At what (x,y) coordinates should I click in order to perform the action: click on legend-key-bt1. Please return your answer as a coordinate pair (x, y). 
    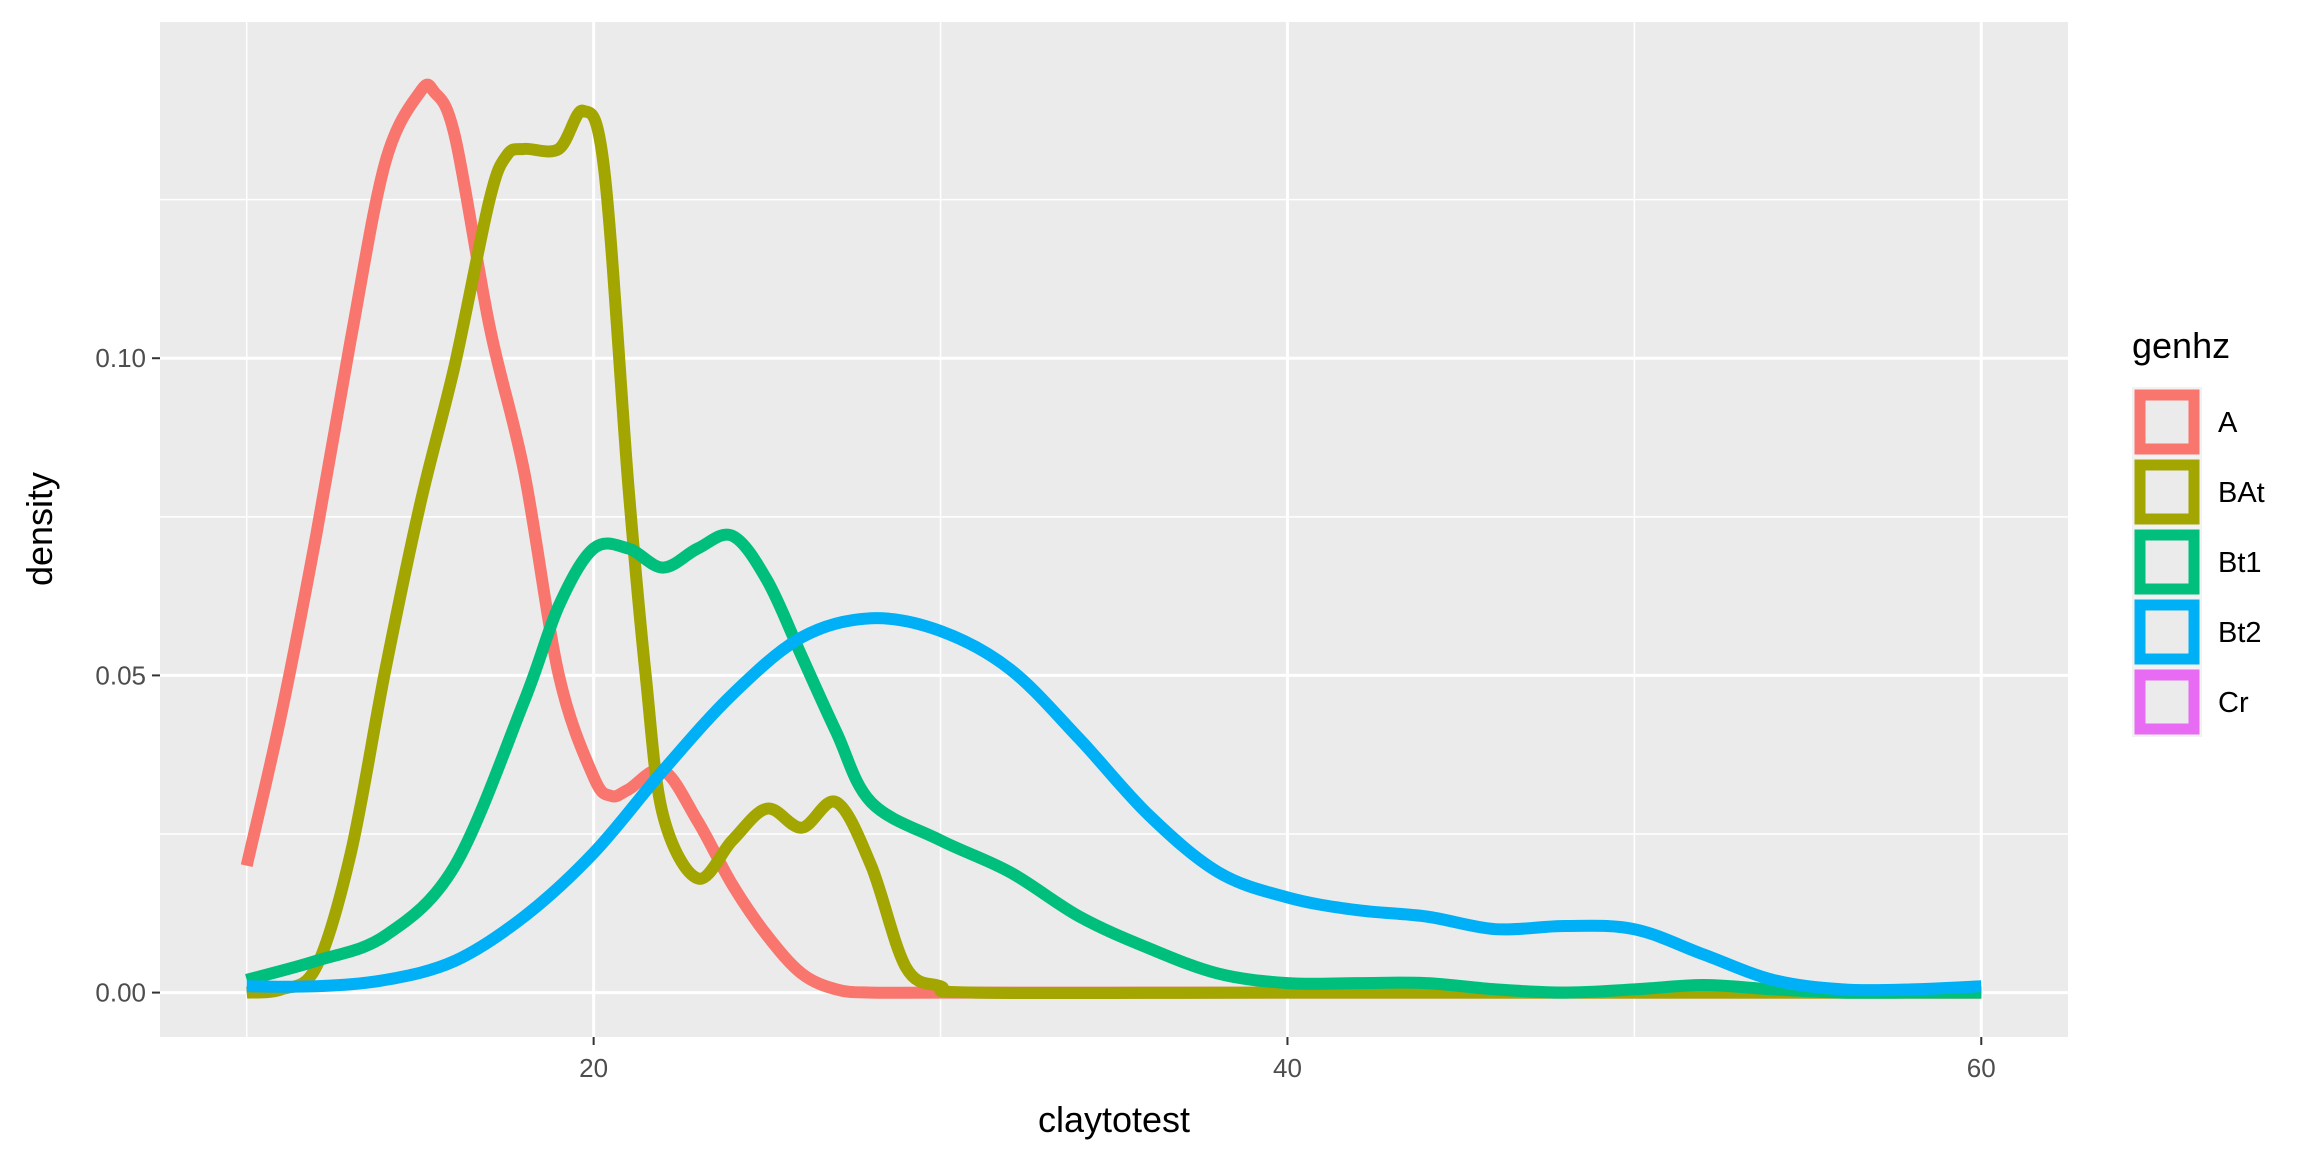
    Looking at the image, I should click on (2167, 562).